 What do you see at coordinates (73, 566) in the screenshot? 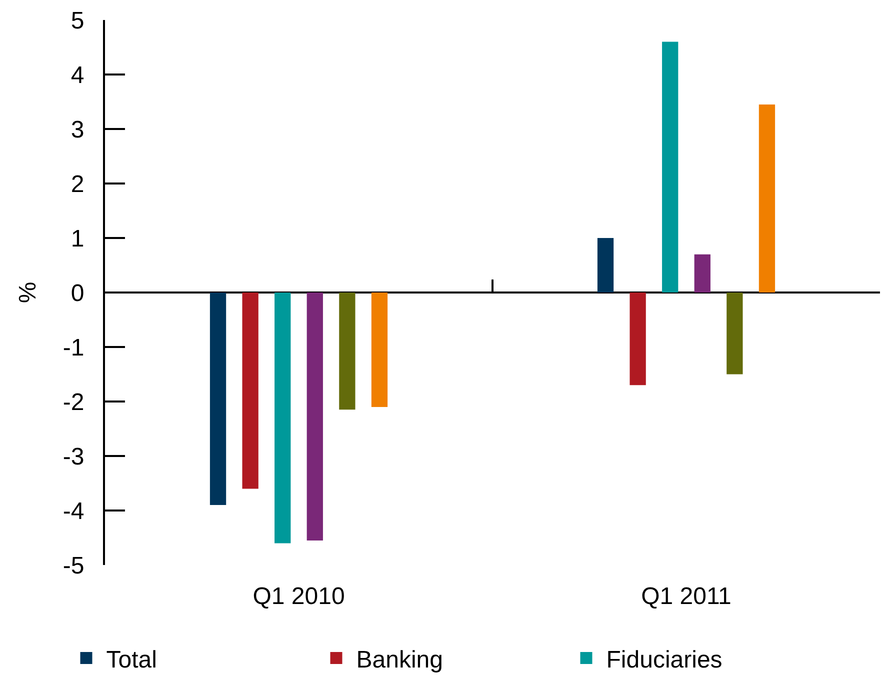
I see `y-tick-label: -5` at bounding box center [73, 566].